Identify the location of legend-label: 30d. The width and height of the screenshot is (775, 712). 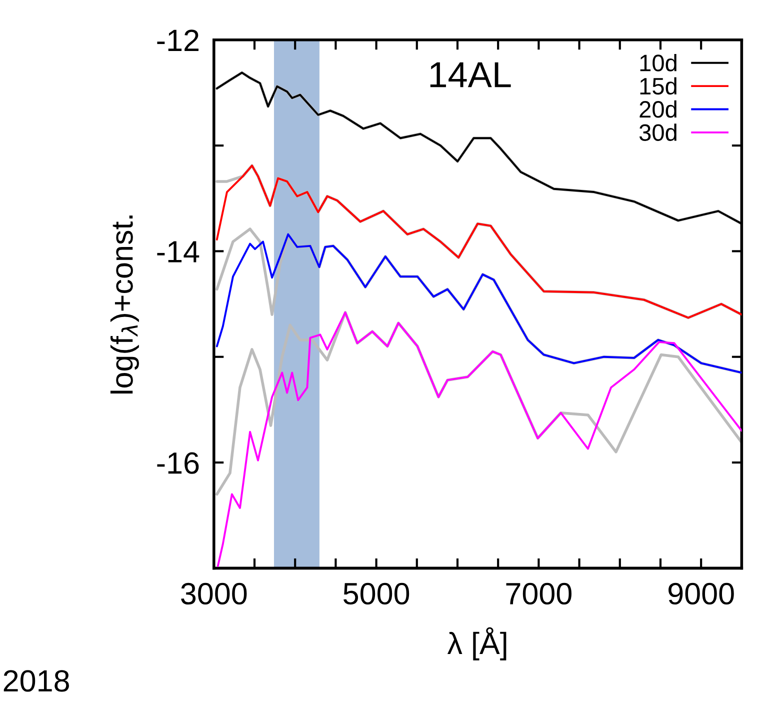
(657, 132).